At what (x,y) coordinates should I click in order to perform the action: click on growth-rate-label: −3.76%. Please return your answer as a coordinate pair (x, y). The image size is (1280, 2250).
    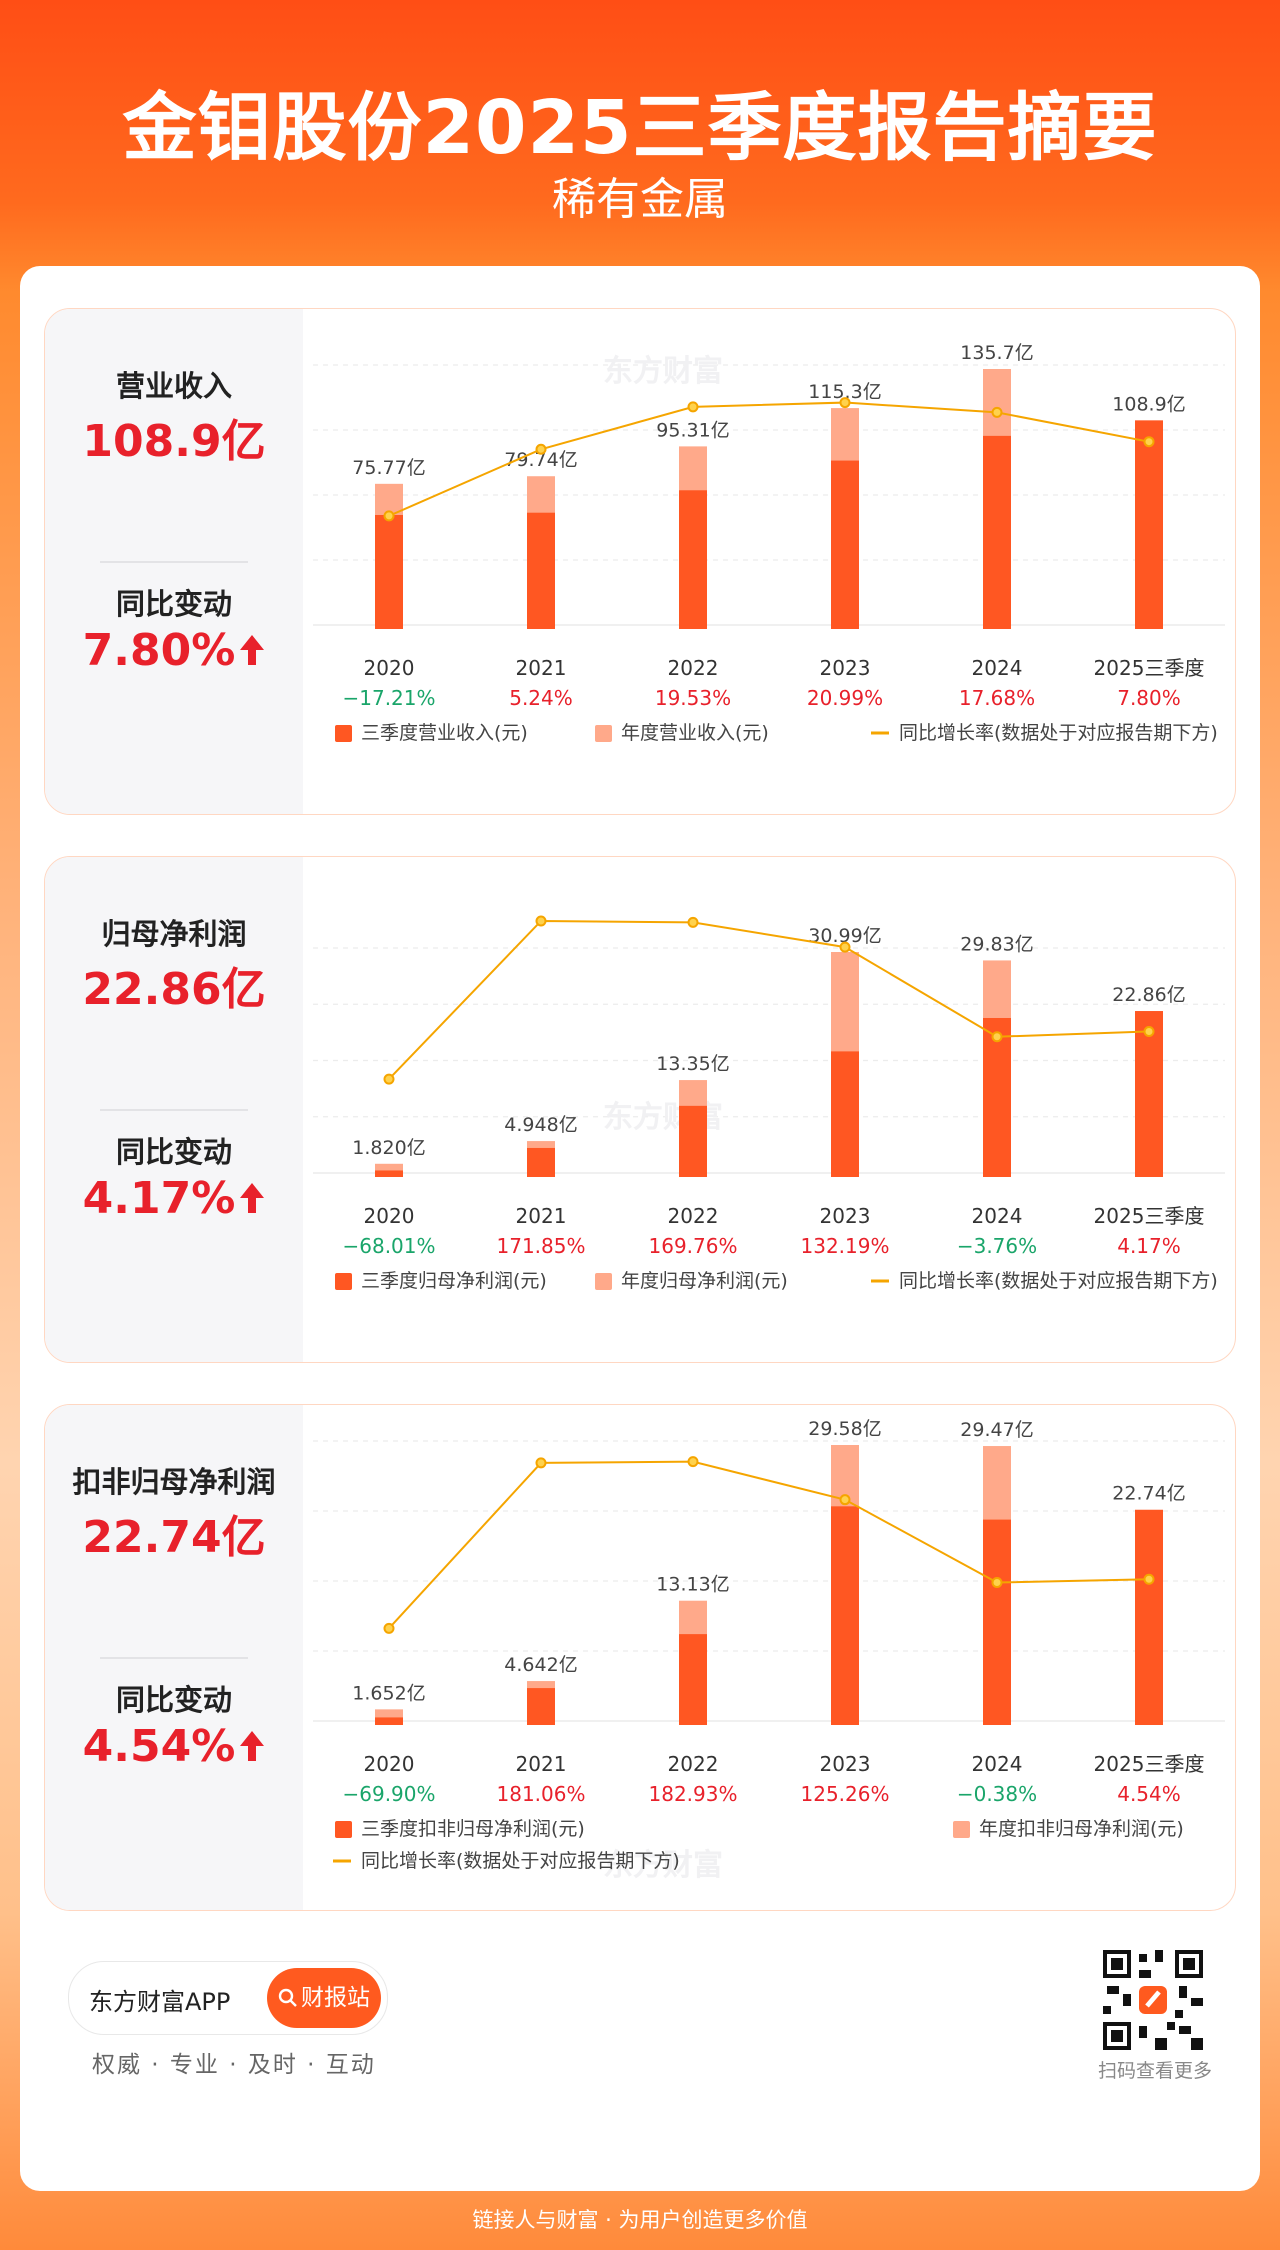
    Looking at the image, I should click on (997, 1246).